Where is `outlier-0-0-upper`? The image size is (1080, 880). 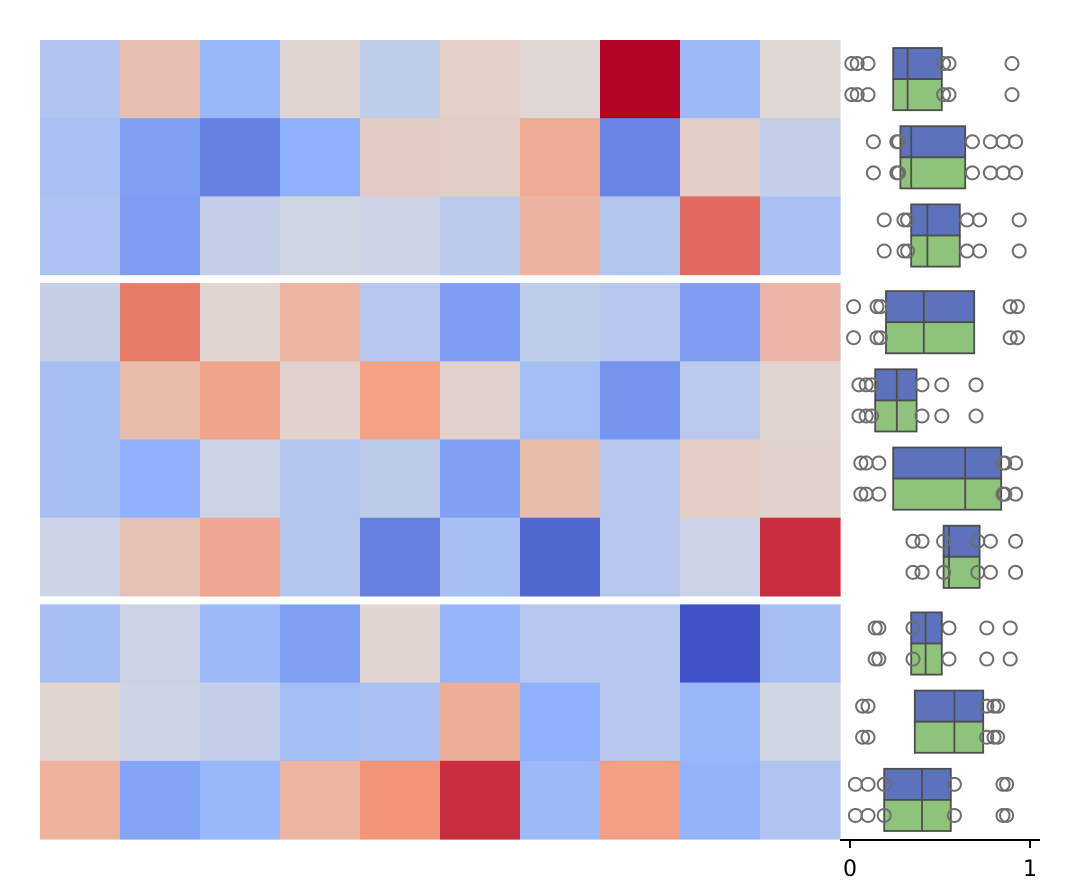 outlier-0-0-upper is located at coordinates (852, 64).